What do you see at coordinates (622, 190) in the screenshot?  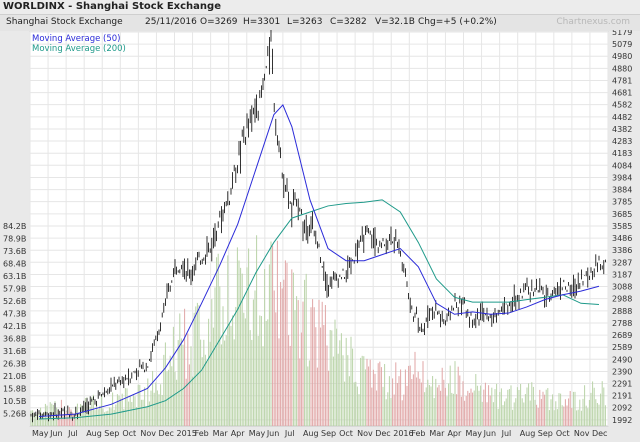 I see `price-tick-label: 3884` at bounding box center [622, 190].